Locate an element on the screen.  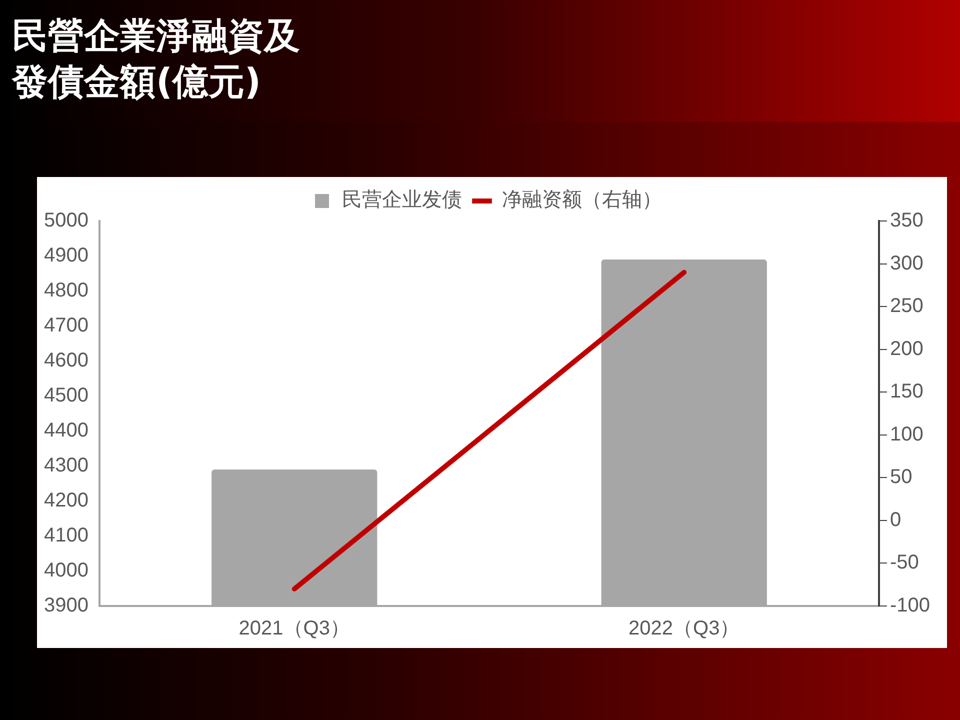
y2-tick-label: 200 is located at coordinates (907, 349).